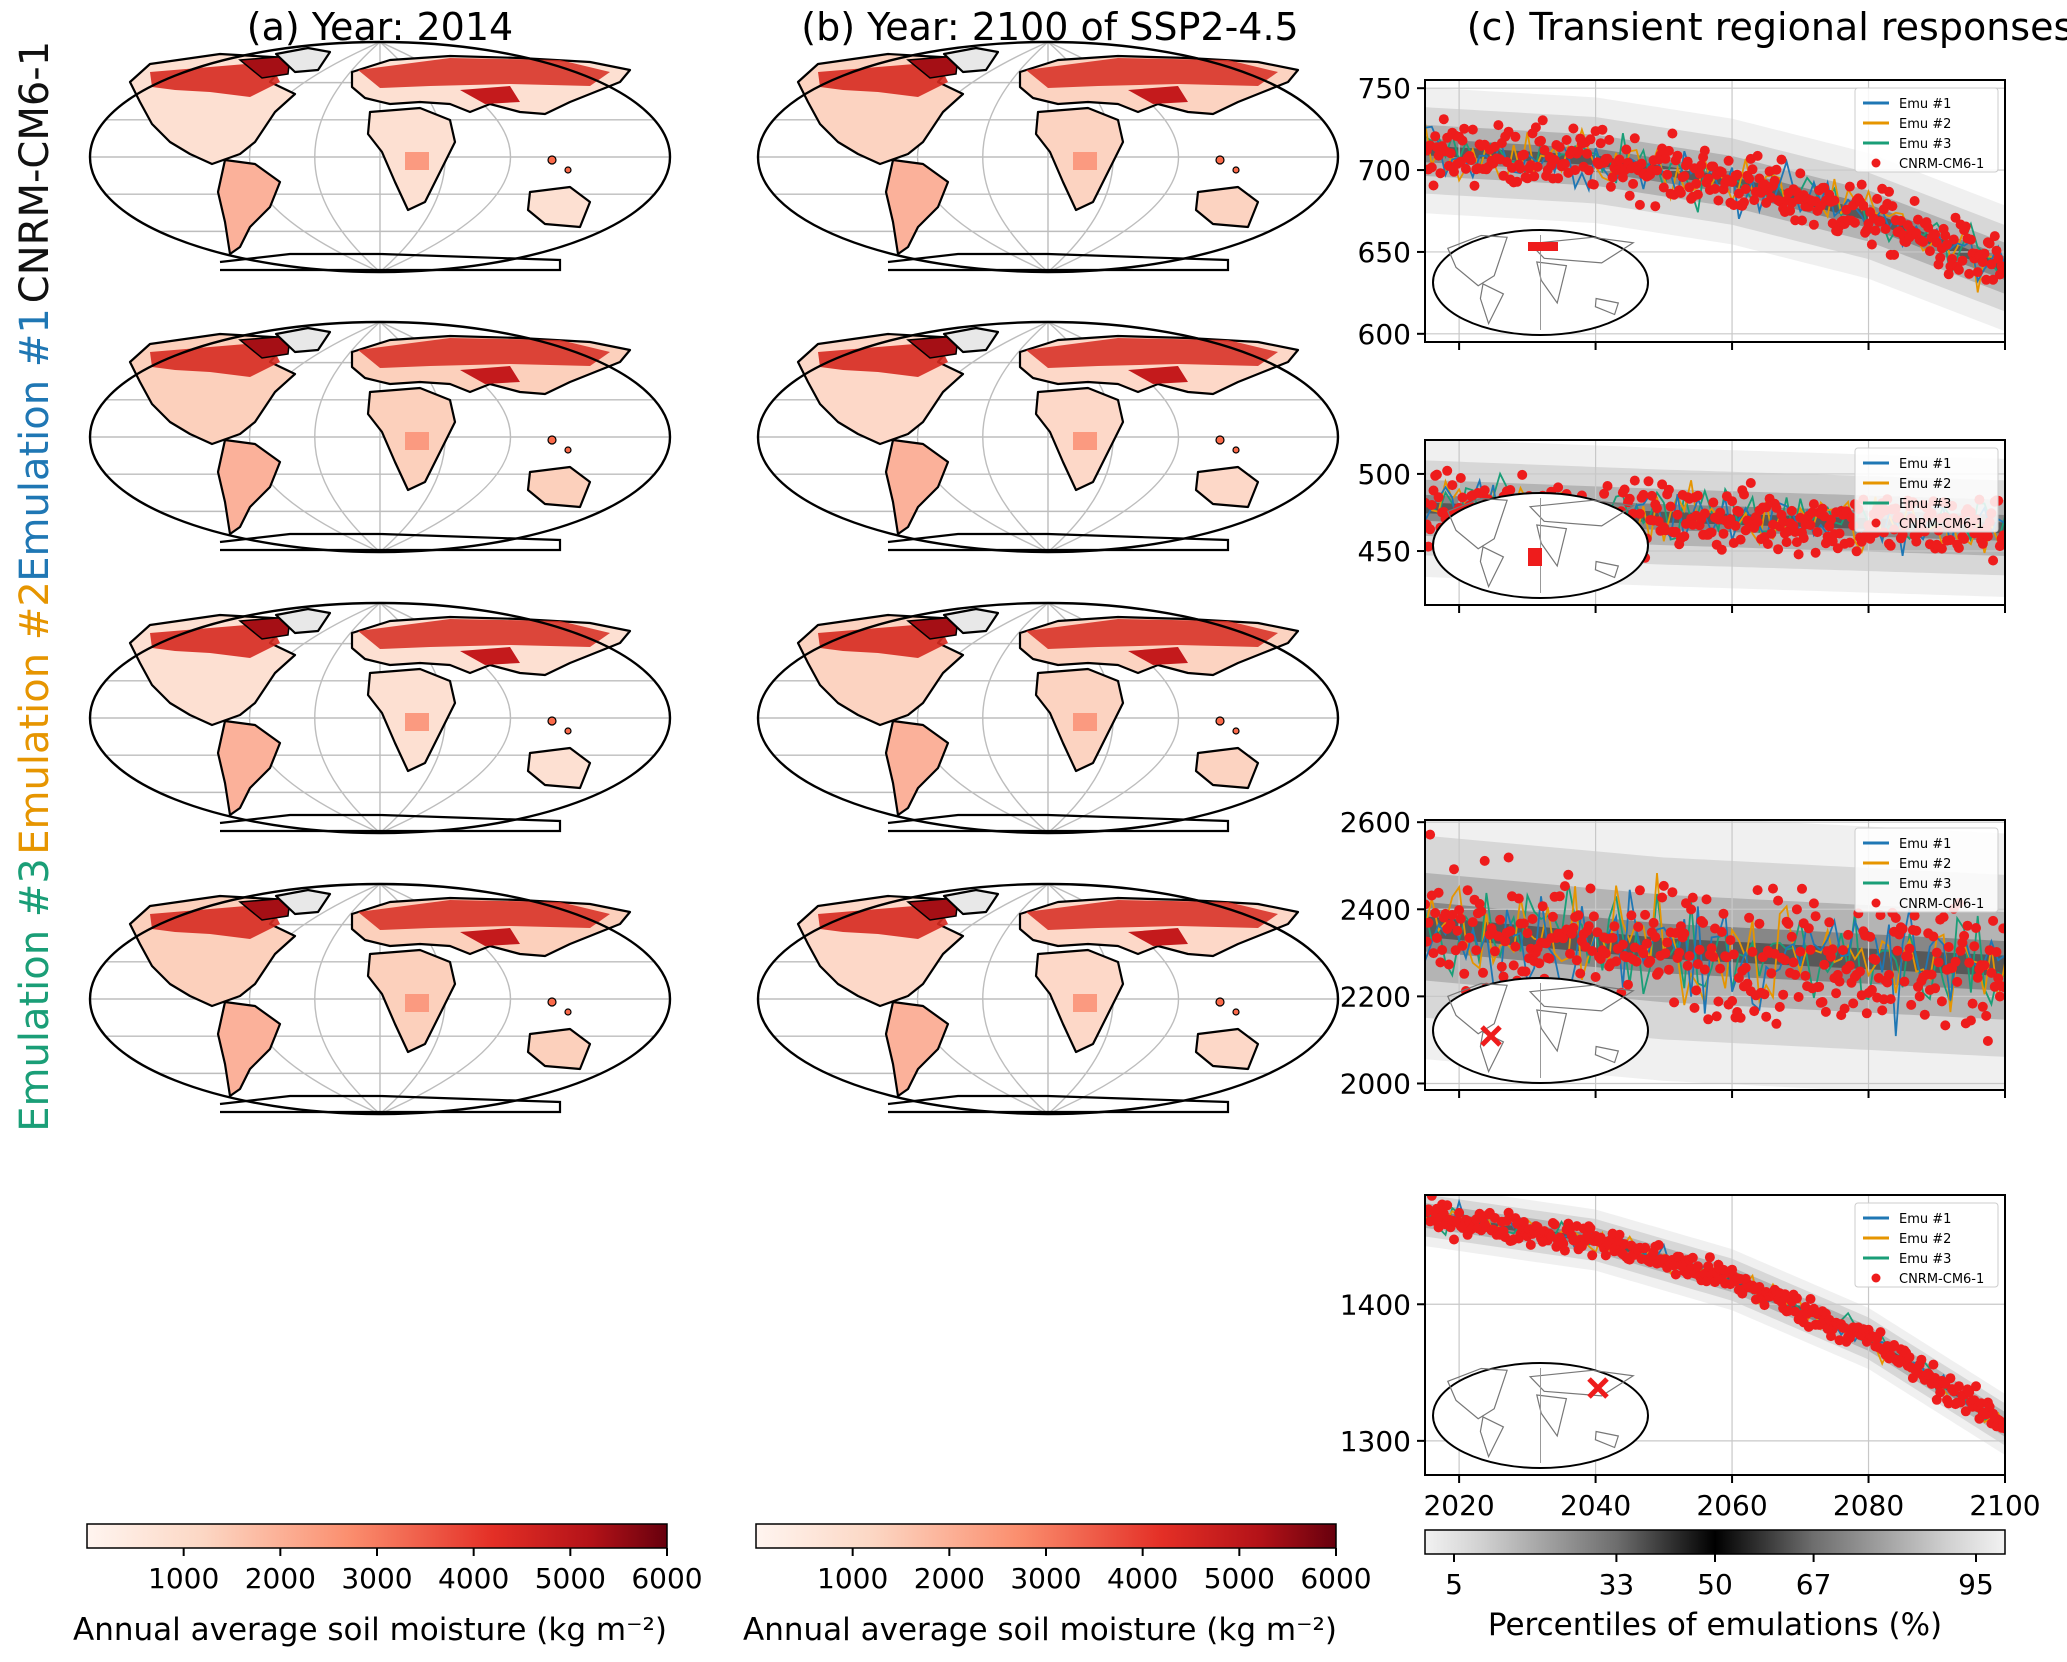 The width and height of the screenshot is (2067, 1662). I want to click on colorbar-c-ticks: 5 33 50 67 95, so click(1719, 1577).